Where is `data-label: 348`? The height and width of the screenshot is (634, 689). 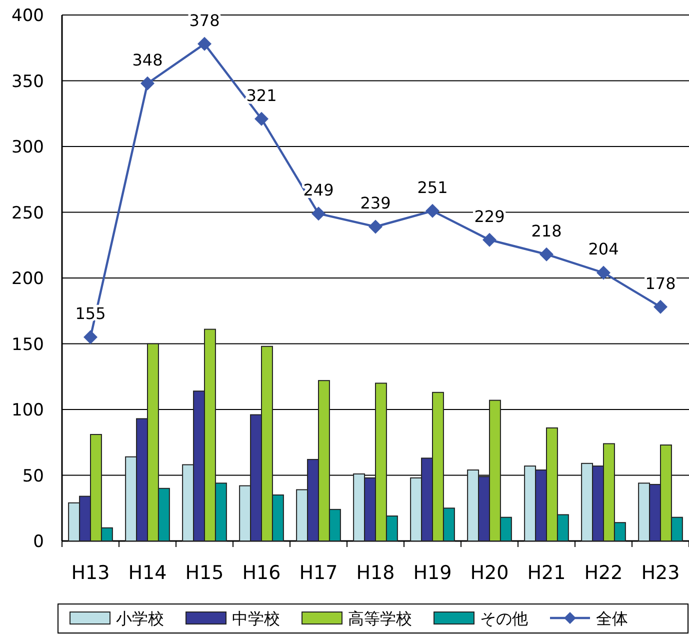
data-label: 348 is located at coordinates (147, 60).